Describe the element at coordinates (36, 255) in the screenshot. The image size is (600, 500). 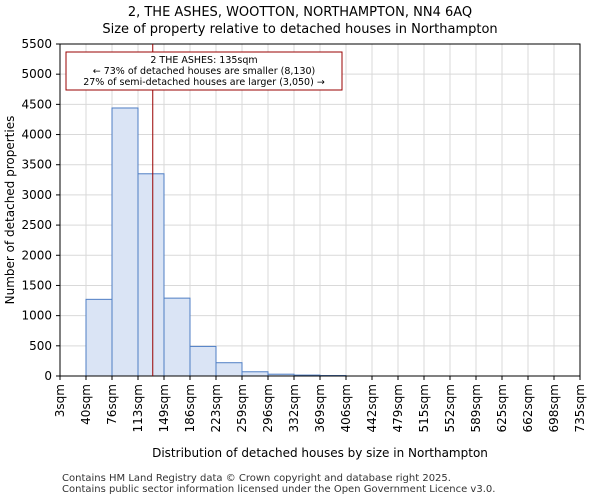
I see `y-tick-label: 2000` at that location.